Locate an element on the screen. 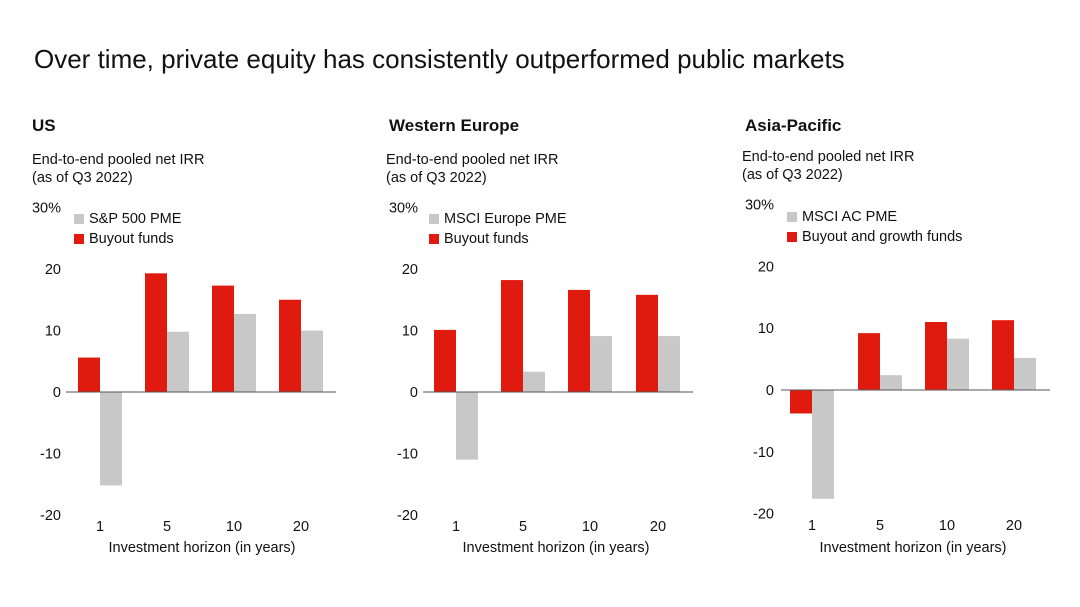 The image size is (1080, 607). legend-item-pme: S&P 500 PME is located at coordinates (127, 219).